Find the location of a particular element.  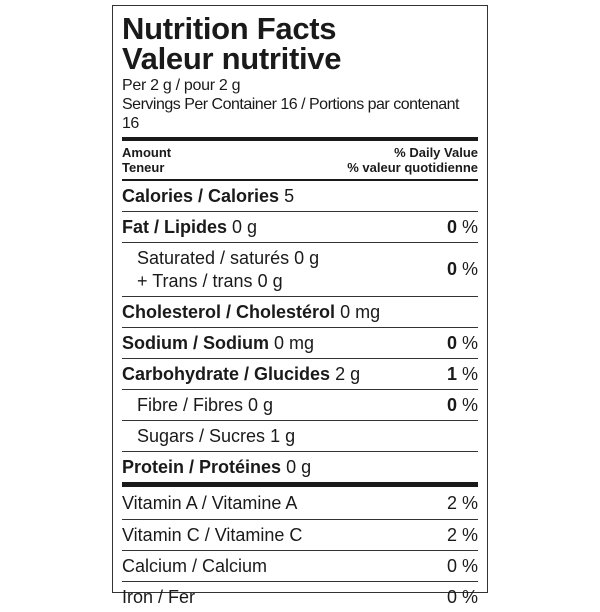

vitamin-label: Iron / Fer is located at coordinates (159, 596).